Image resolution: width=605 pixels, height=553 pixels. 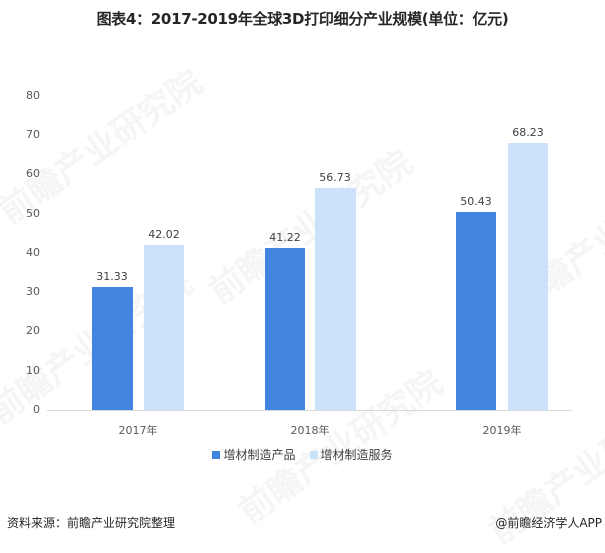 I want to click on brand-credit: @前瞻经济学人APP, so click(x=548, y=523).